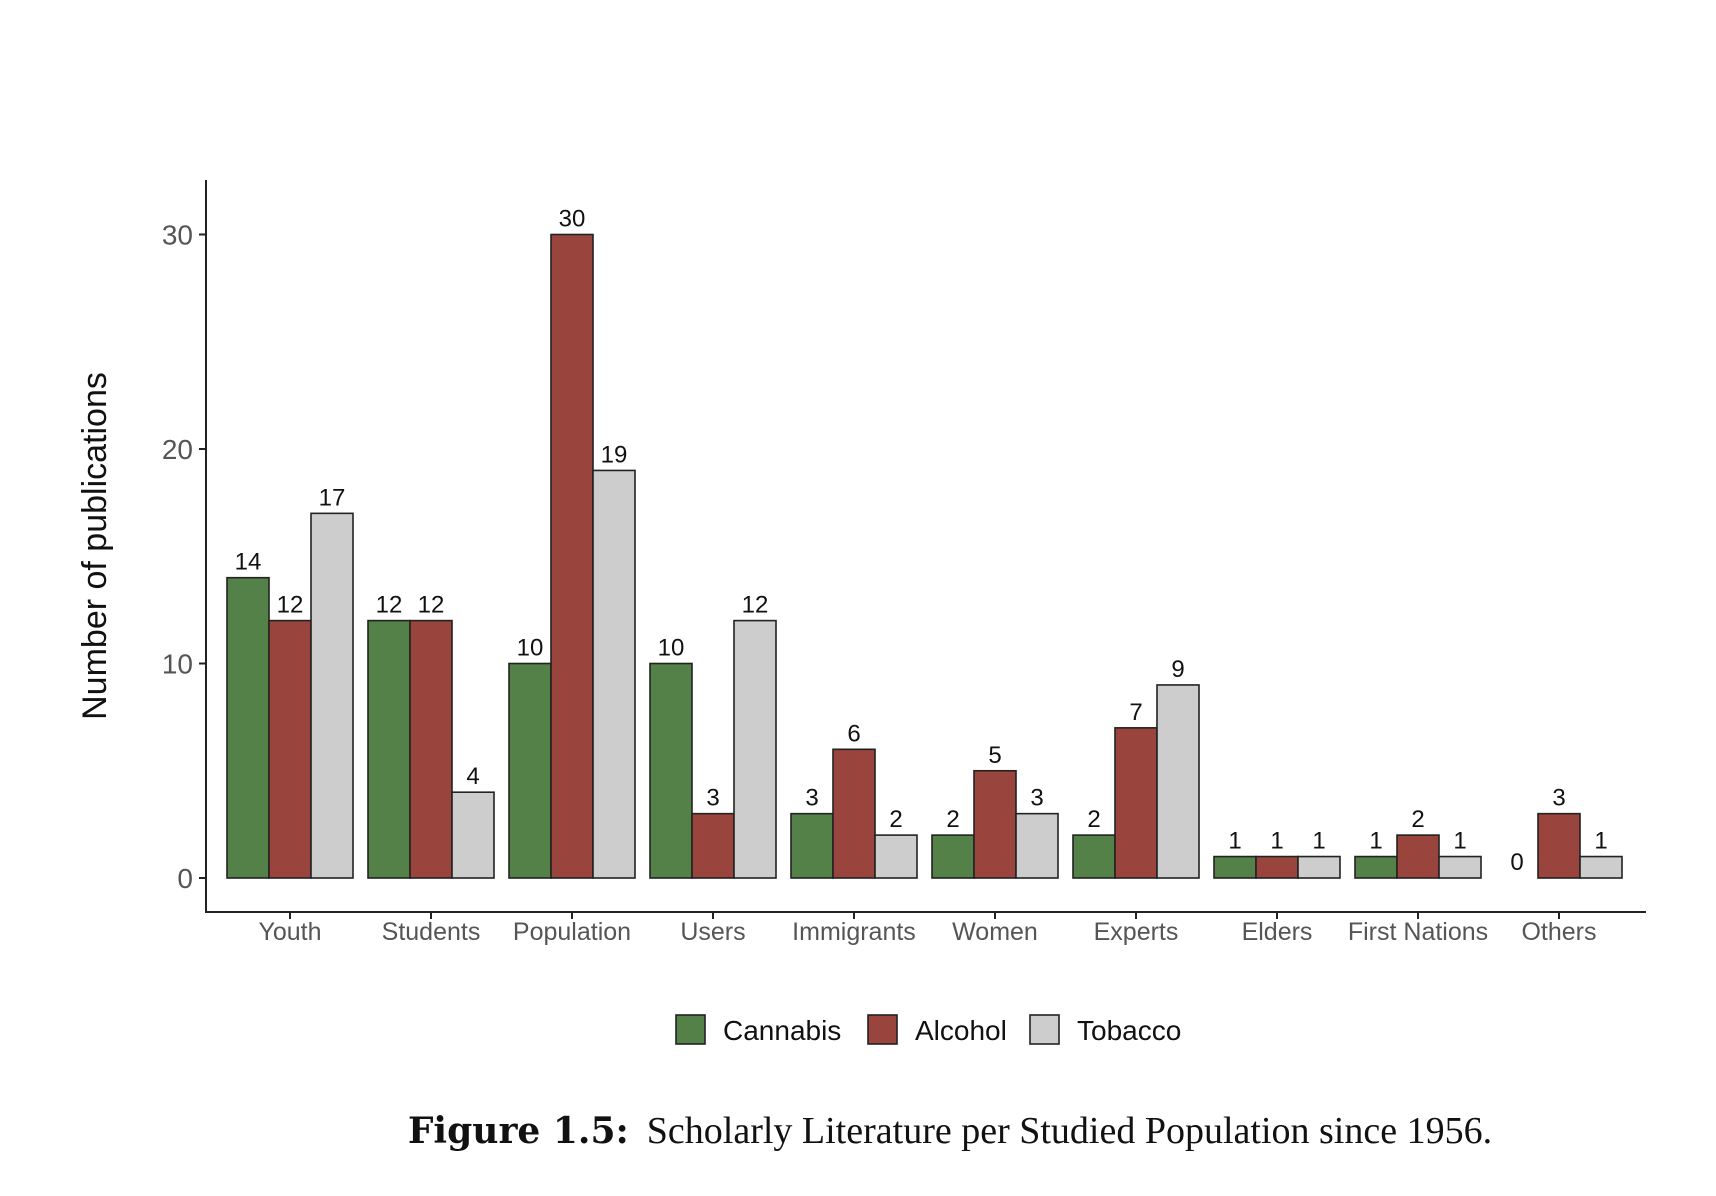 This screenshot has height=1196, width=1716. What do you see at coordinates (1093, 819) in the screenshot?
I see `data-label-experts-cannabis: 2` at bounding box center [1093, 819].